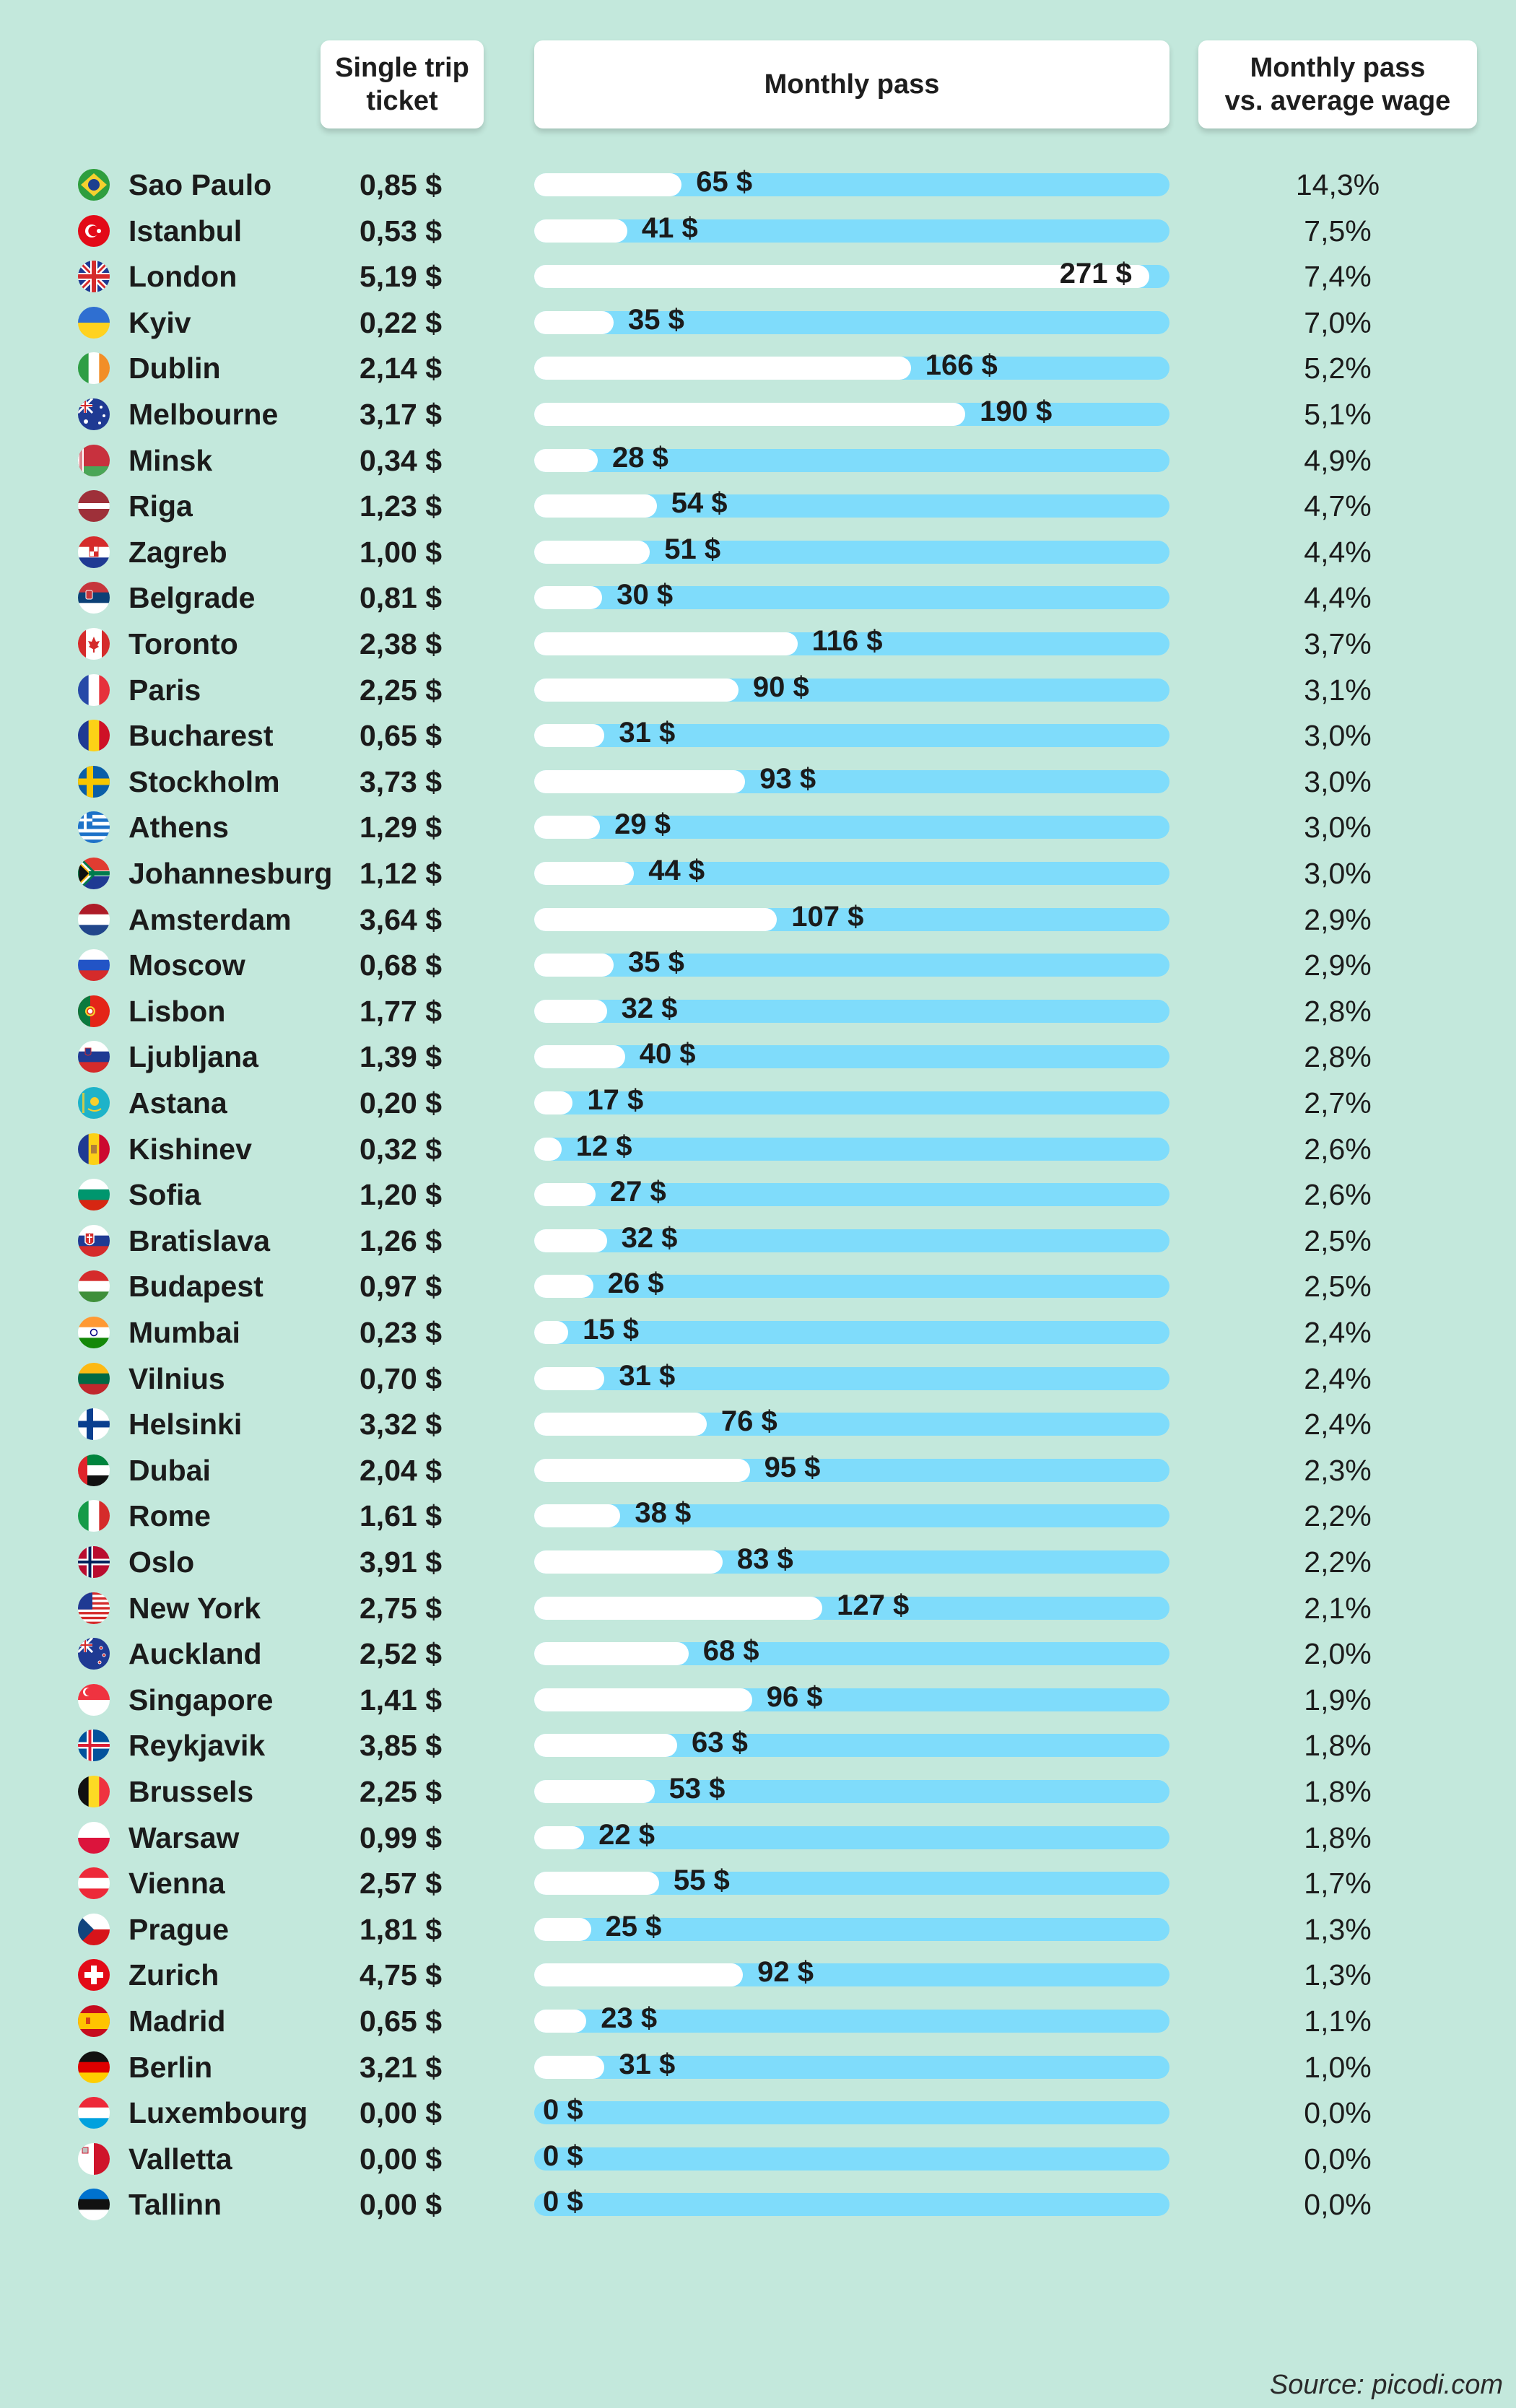 The width and height of the screenshot is (1516, 2408). Describe the element at coordinates (184, 1837) in the screenshot. I see `city-name: Warsaw` at that location.